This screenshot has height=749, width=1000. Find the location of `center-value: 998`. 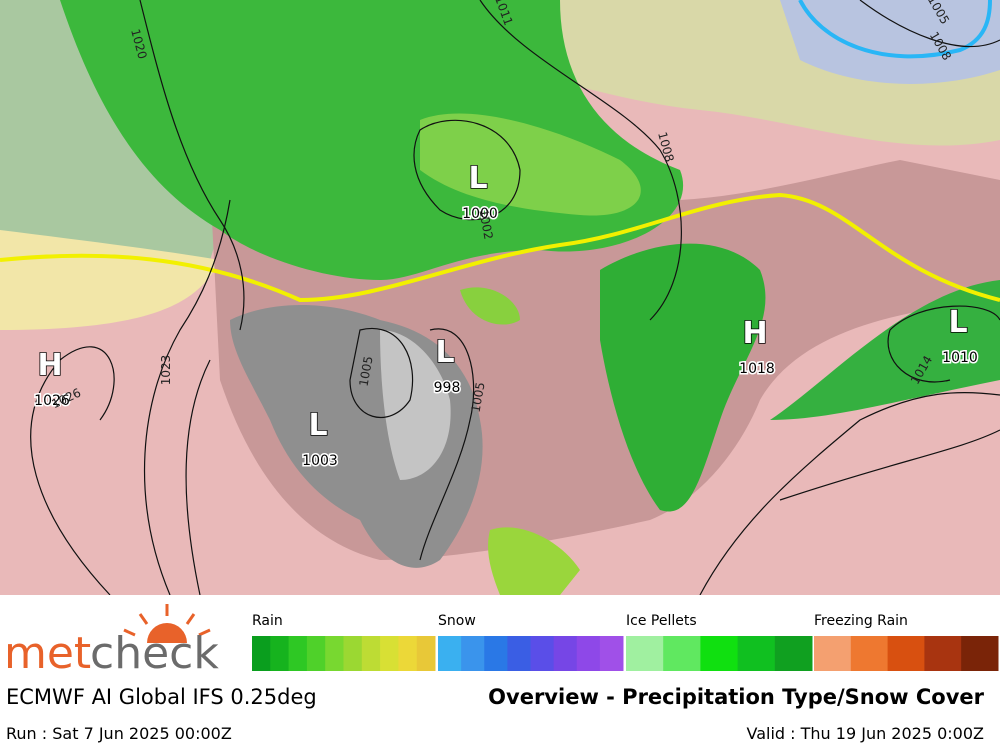

center-value: 998 is located at coordinates (447, 388).